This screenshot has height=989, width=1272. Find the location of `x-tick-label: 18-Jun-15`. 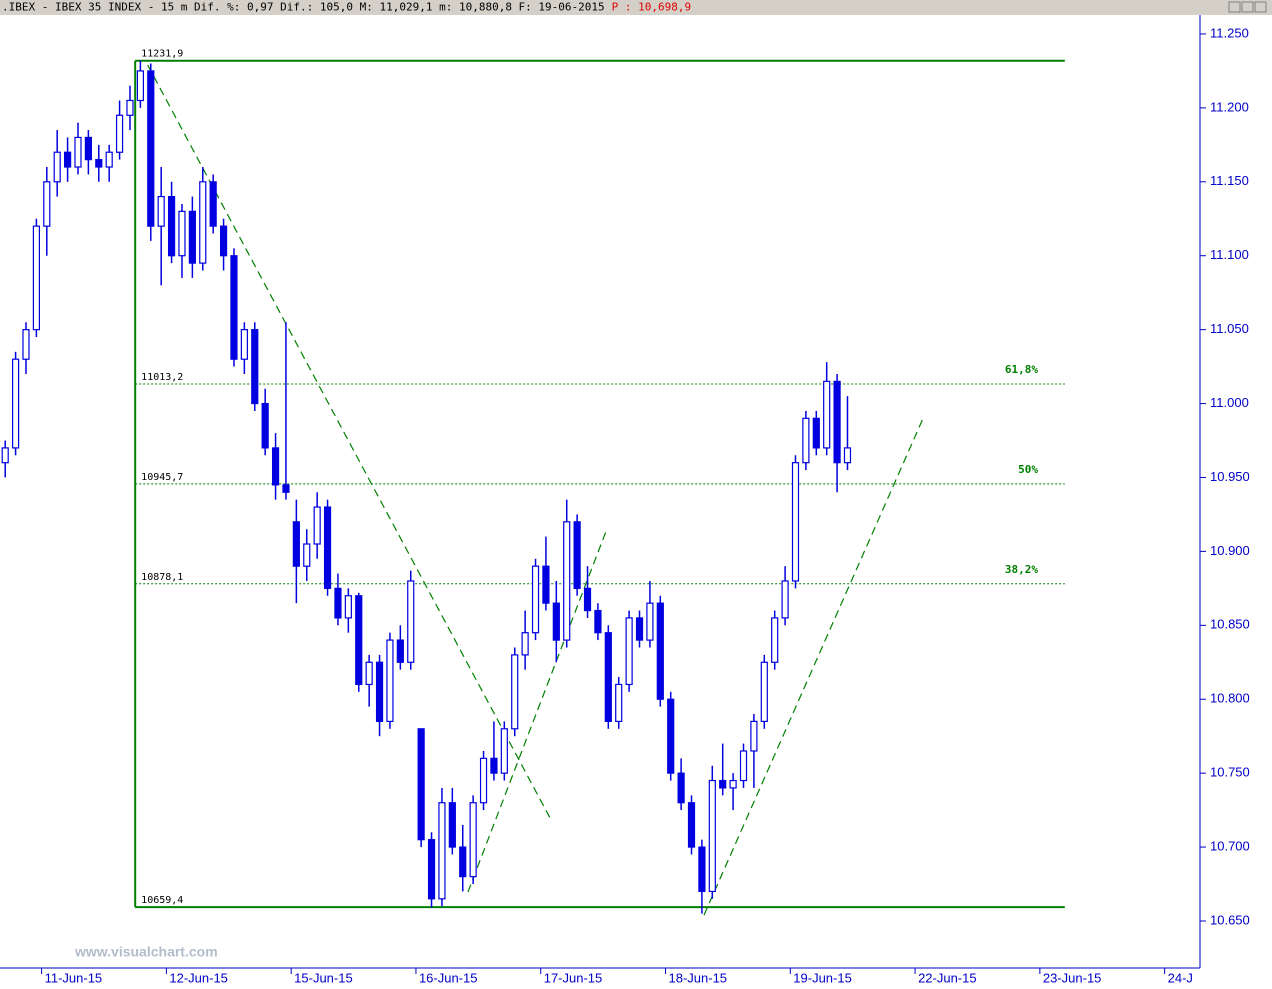

x-tick-label: 18-Jun-15 is located at coordinates (698, 977).